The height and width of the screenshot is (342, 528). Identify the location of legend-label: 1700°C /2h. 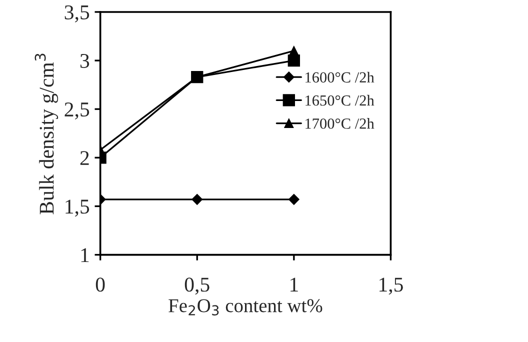
(340, 123).